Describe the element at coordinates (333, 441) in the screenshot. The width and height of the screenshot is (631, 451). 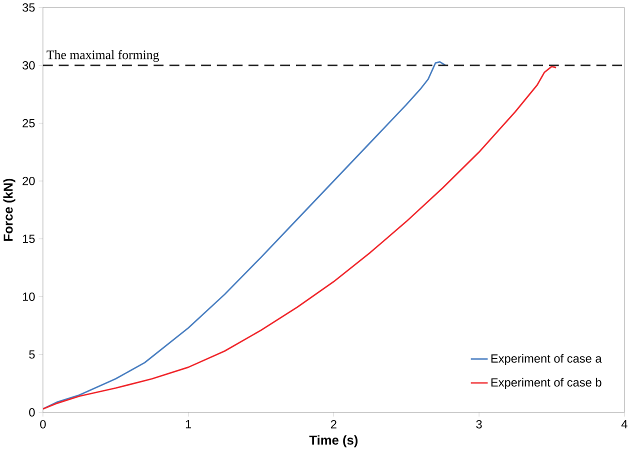
I see `x-axis-title: Time (s)` at that location.